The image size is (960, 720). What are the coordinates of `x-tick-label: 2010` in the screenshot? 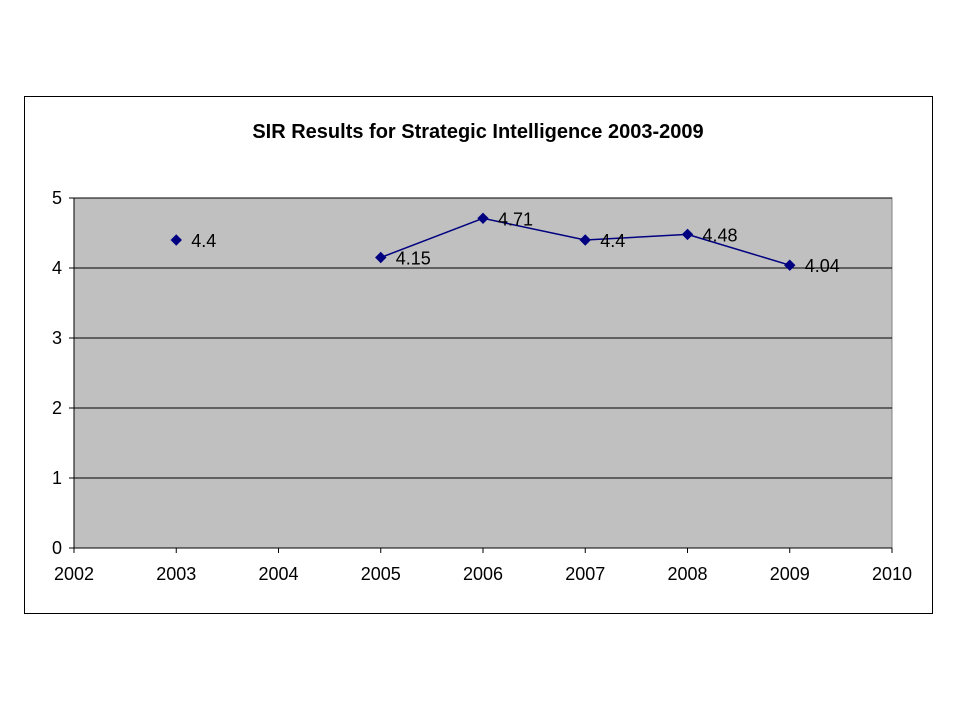 It's located at (892, 574).